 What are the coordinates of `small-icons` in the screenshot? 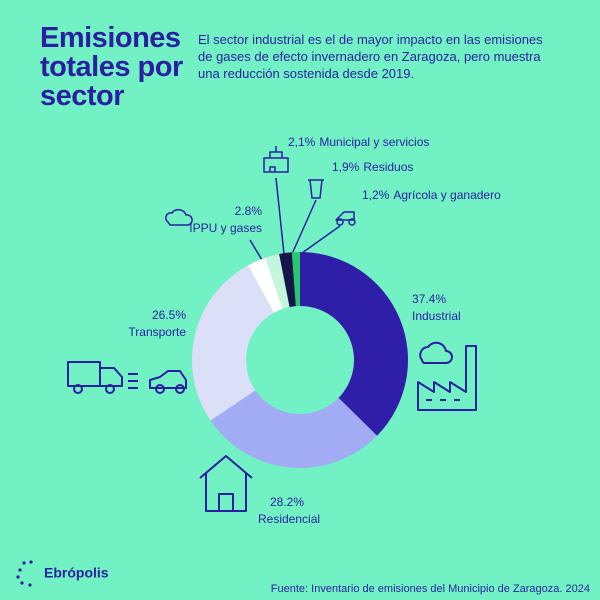 It's located at (260, 186).